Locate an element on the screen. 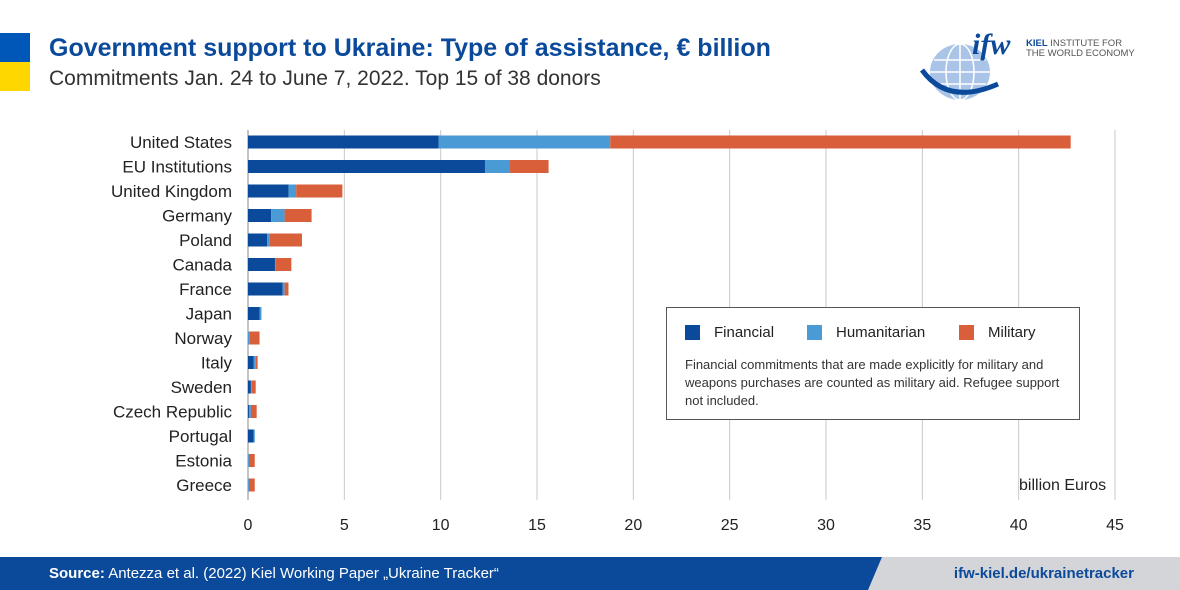 The height and width of the screenshot is (590, 1180). bar-financial-united-states is located at coordinates (343, 142).